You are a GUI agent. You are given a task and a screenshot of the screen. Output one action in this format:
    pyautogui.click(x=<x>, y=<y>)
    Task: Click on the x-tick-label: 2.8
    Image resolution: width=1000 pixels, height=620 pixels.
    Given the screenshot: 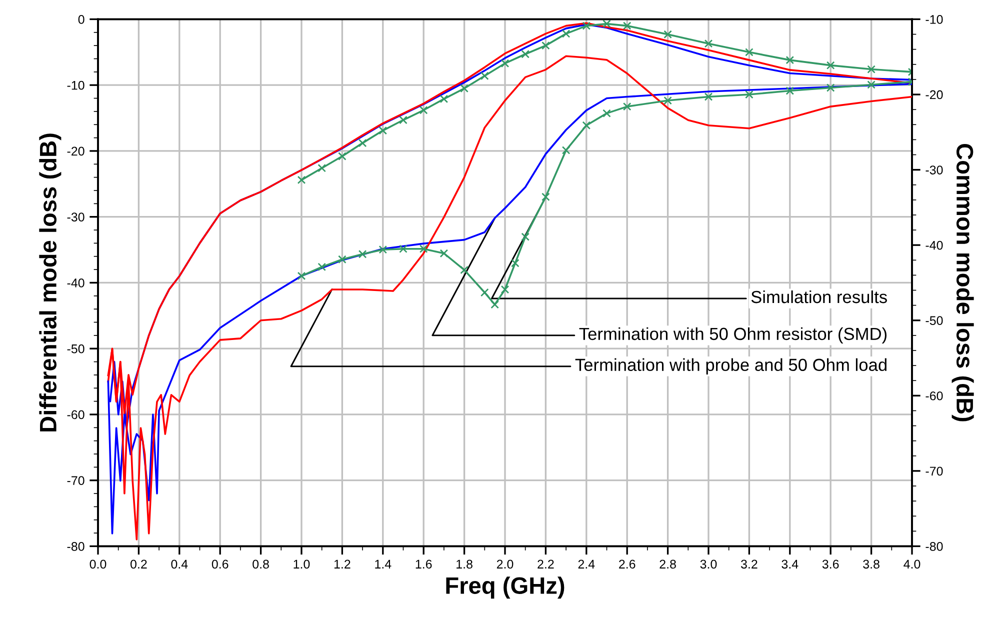 What is the action you would take?
    pyautogui.click(x=668, y=564)
    